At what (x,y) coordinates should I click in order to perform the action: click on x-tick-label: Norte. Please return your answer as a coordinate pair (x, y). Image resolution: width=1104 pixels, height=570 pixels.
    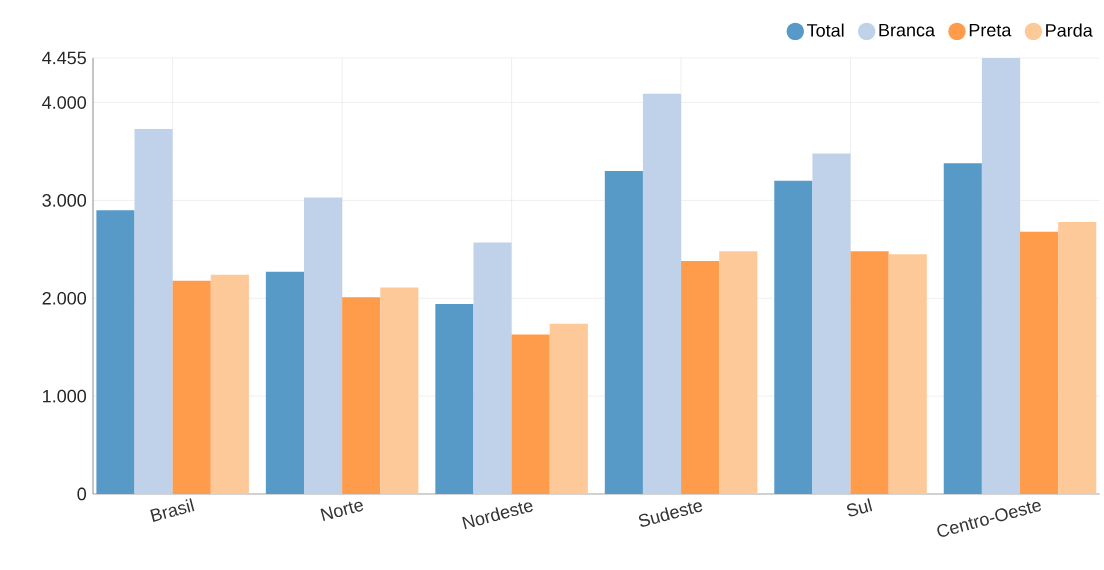
    Looking at the image, I should click on (342, 511).